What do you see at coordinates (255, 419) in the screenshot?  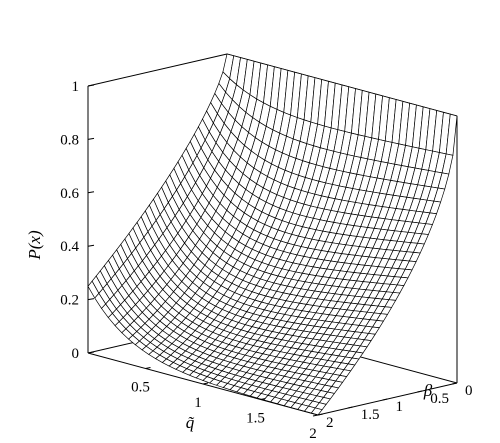 I see `x-tick-label: 1.5` at bounding box center [255, 419].